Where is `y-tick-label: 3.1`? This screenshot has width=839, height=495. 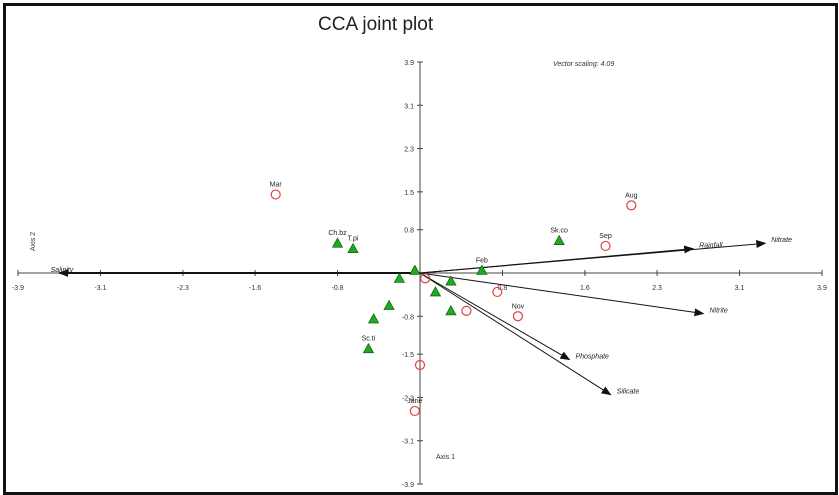 y-tick-label: 3.1 is located at coordinates (409, 106).